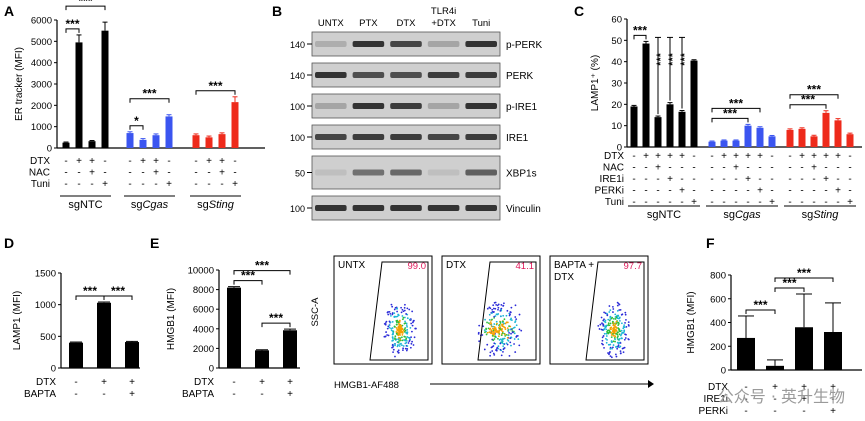  I want to click on band-label: p-PERK, so click(524, 45).